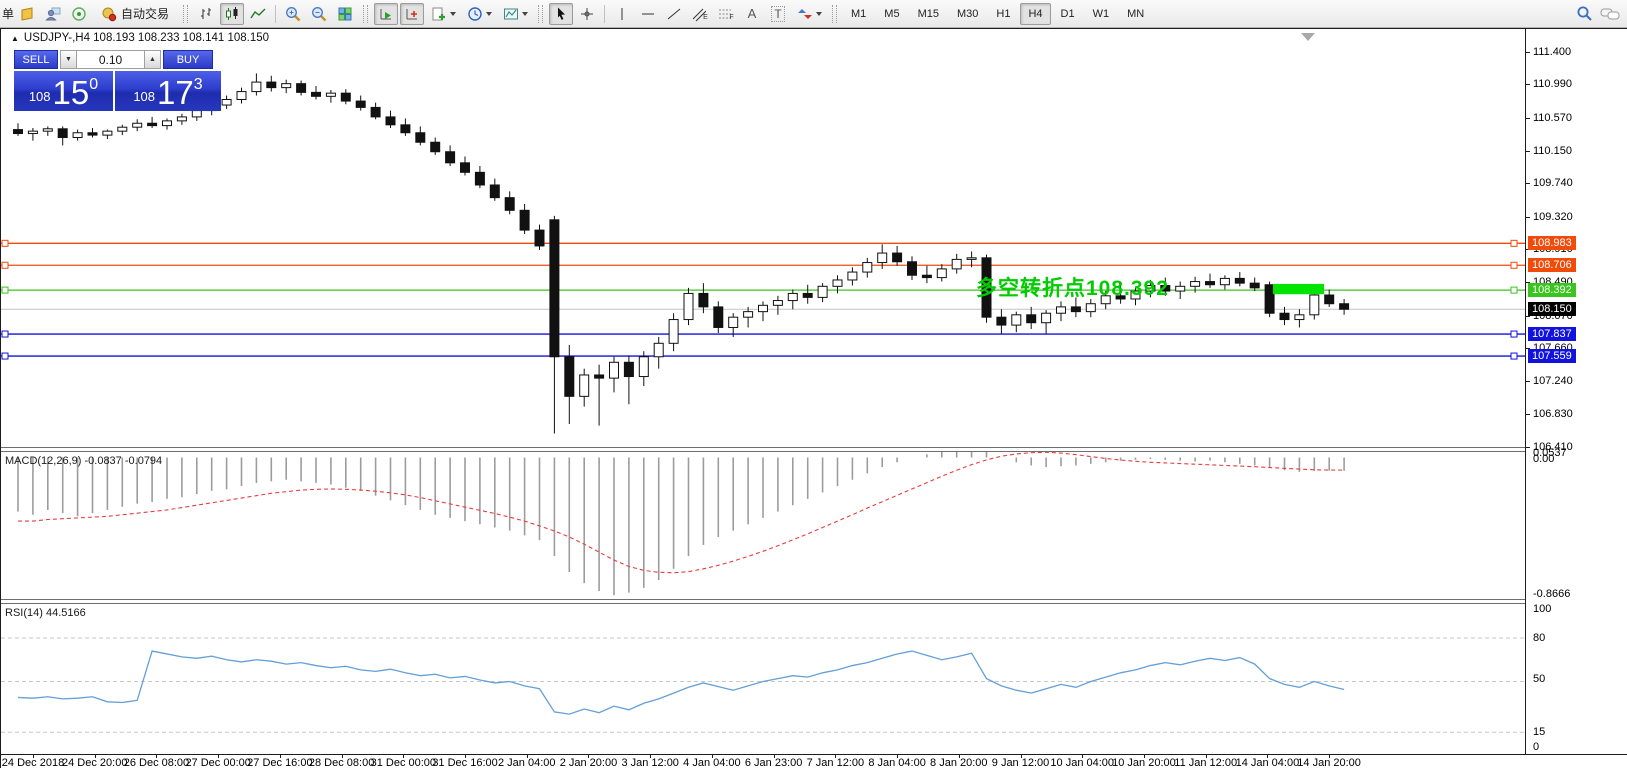 The width and height of the screenshot is (1627, 768). Describe the element at coordinates (515, 14) in the screenshot. I see `templates-button` at that location.